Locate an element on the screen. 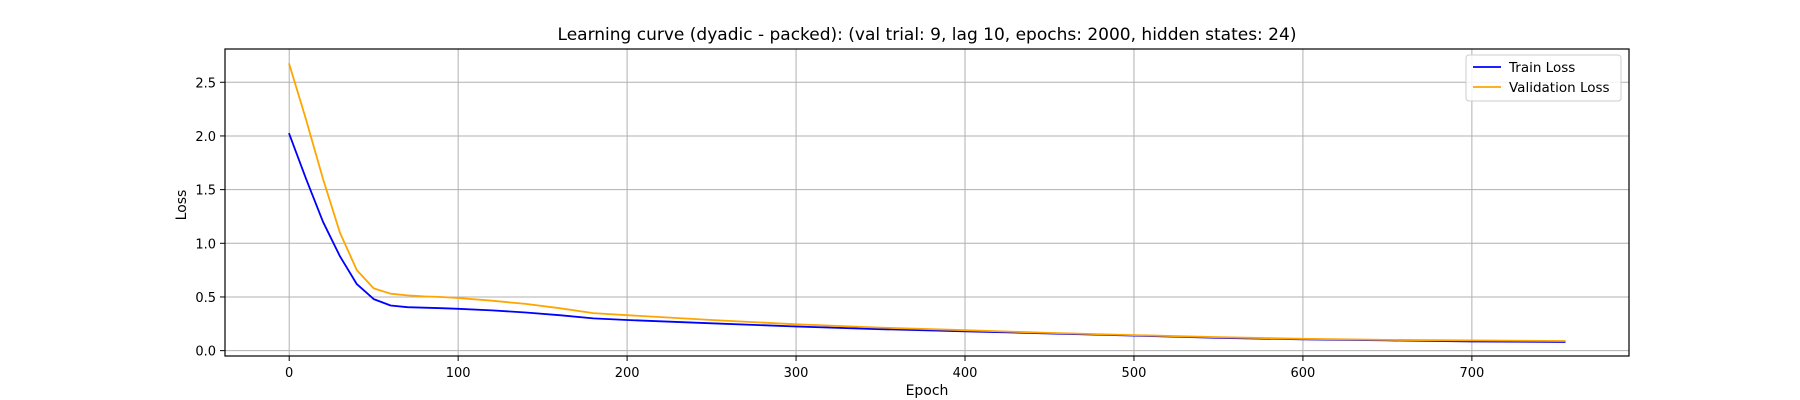 The width and height of the screenshot is (1800, 400). x-tick-label: 0 is located at coordinates (289, 373).